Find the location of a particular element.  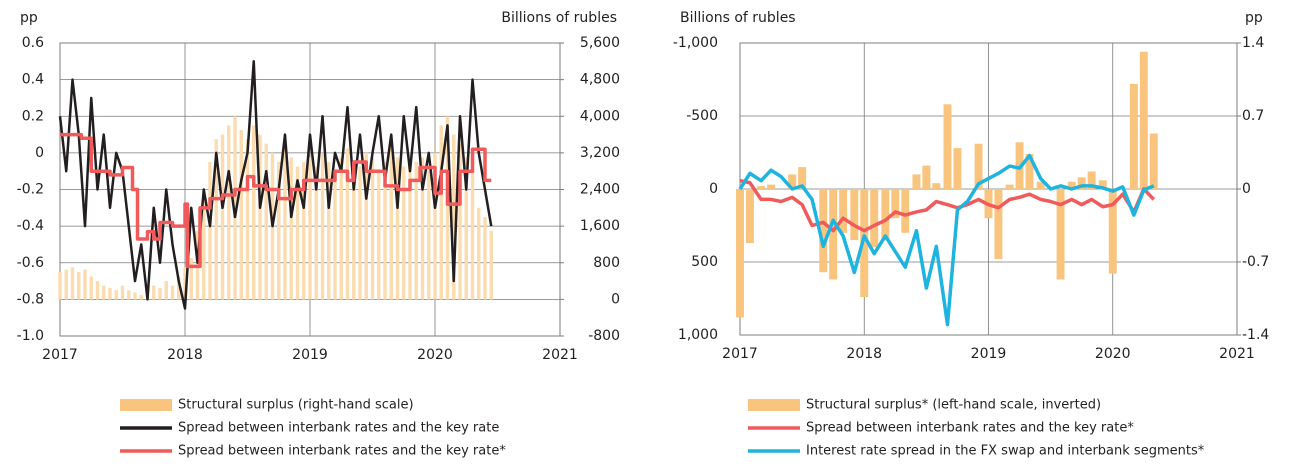

y2-axis-label: pp is located at coordinates (1254, 18).